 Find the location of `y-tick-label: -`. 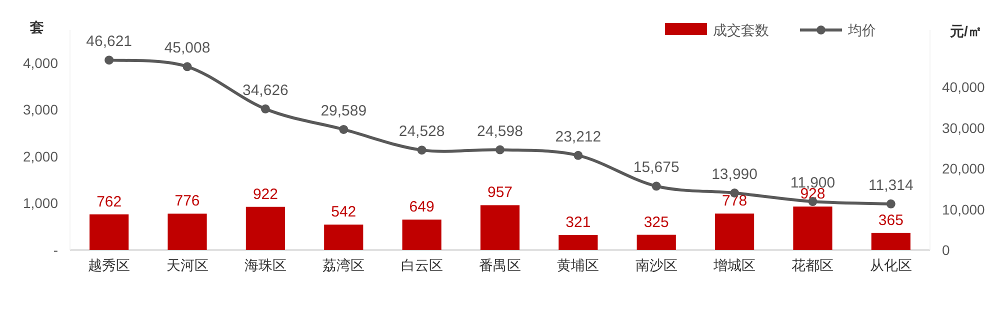

y-tick-label: - is located at coordinates (55, 250).